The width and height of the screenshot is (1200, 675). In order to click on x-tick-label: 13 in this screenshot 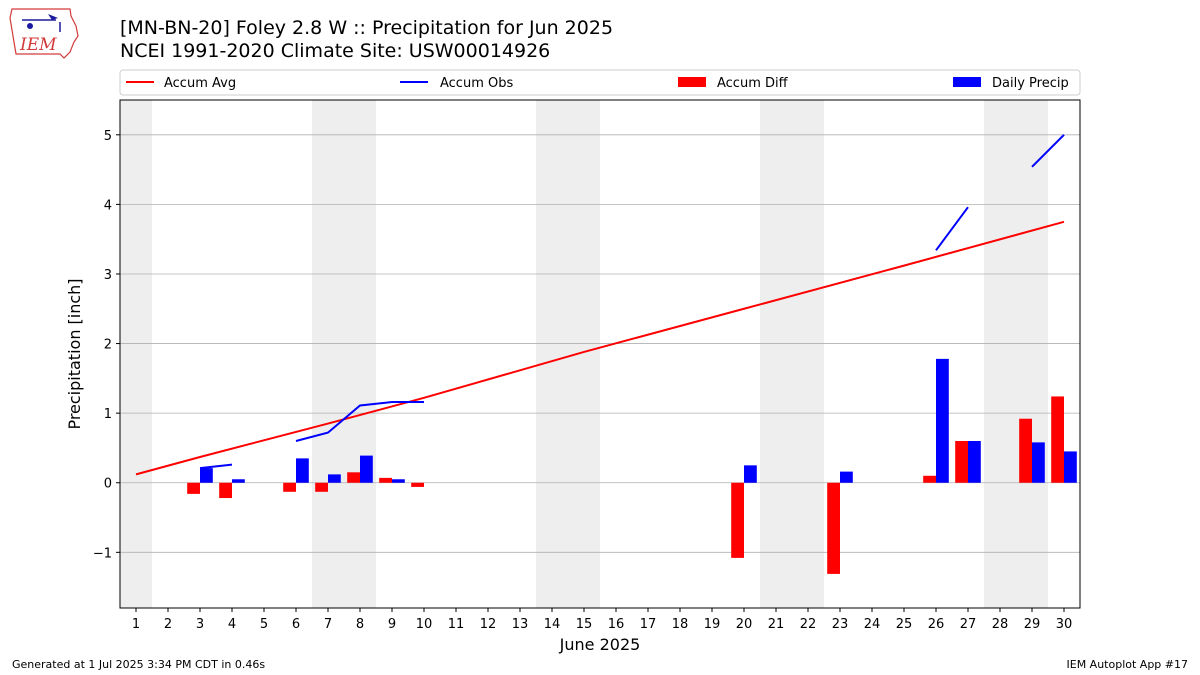, I will do `click(520, 624)`.